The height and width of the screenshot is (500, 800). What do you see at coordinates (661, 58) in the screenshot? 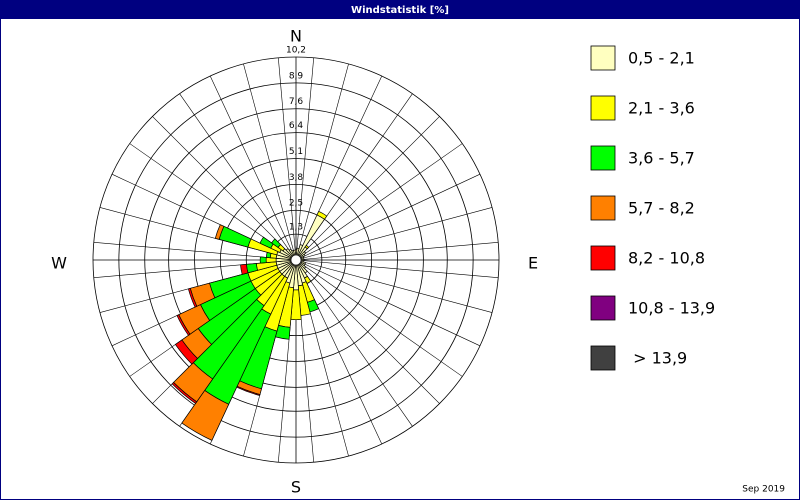
I see `legend-label: 0,5 - 2,1` at bounding box center [661, 58].